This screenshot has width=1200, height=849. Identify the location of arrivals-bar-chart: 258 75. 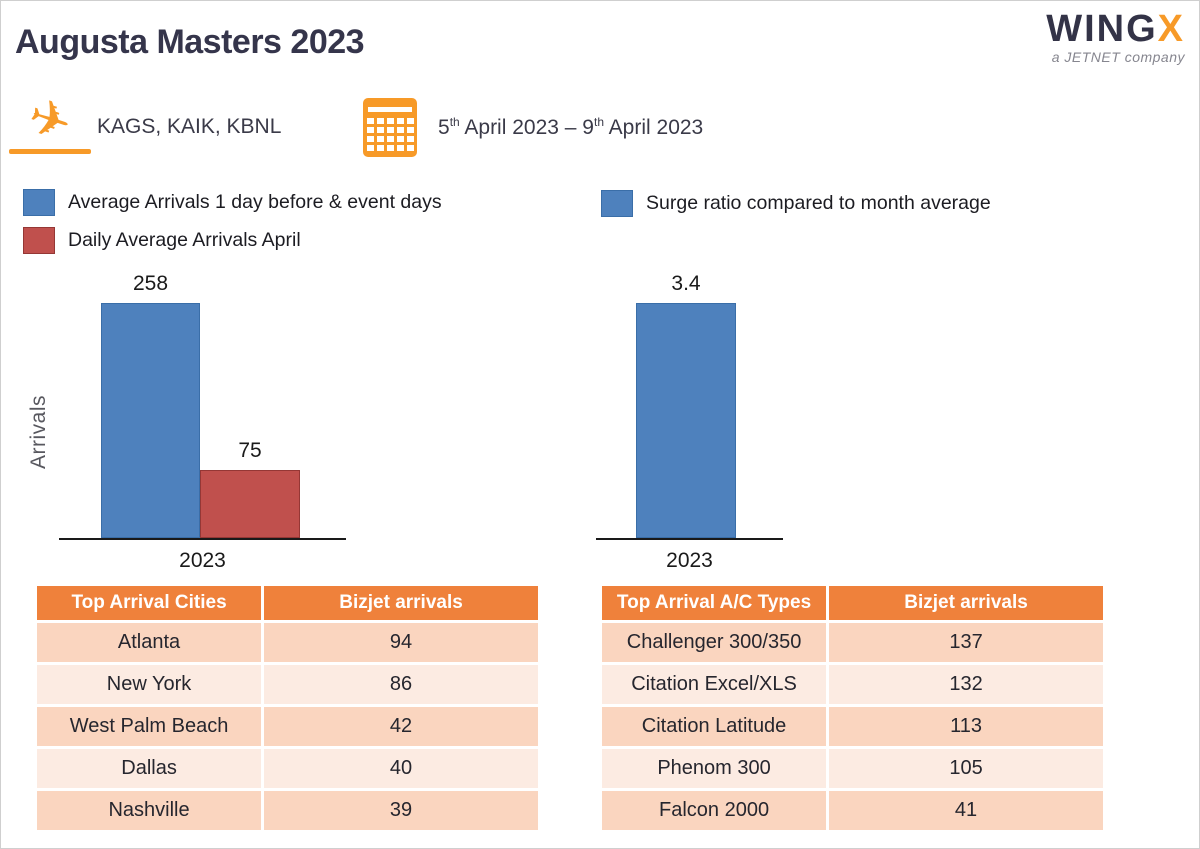
(202, 406).